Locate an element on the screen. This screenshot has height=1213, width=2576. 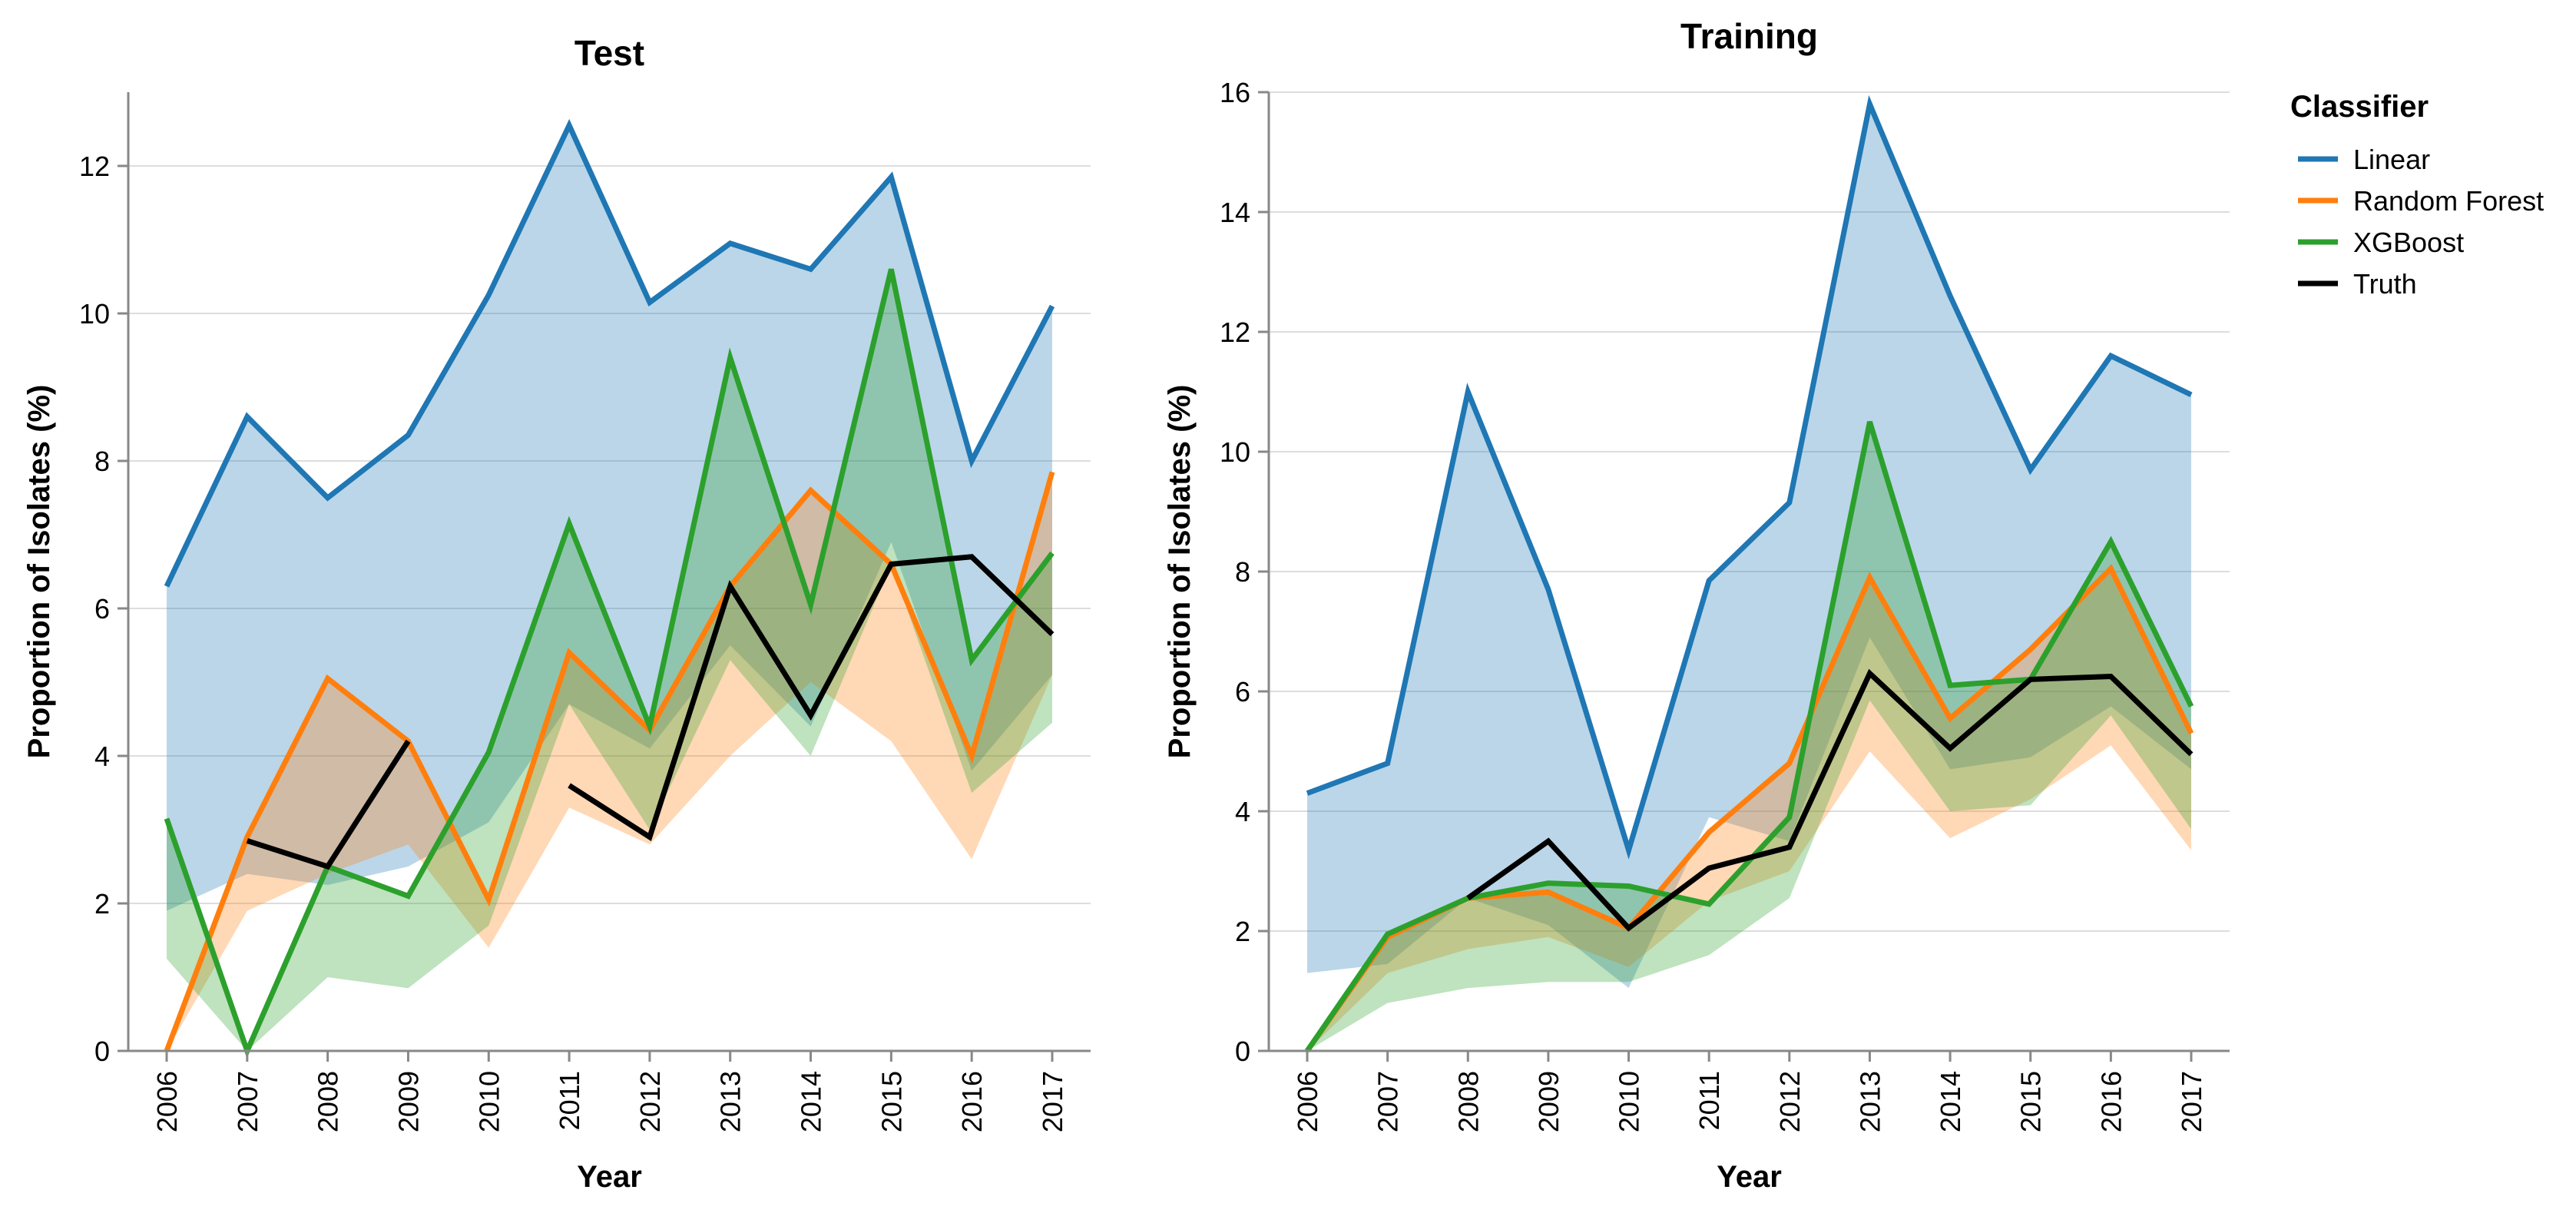
test-x-tick-label: 2006 is located at coordinates (167, 1101).